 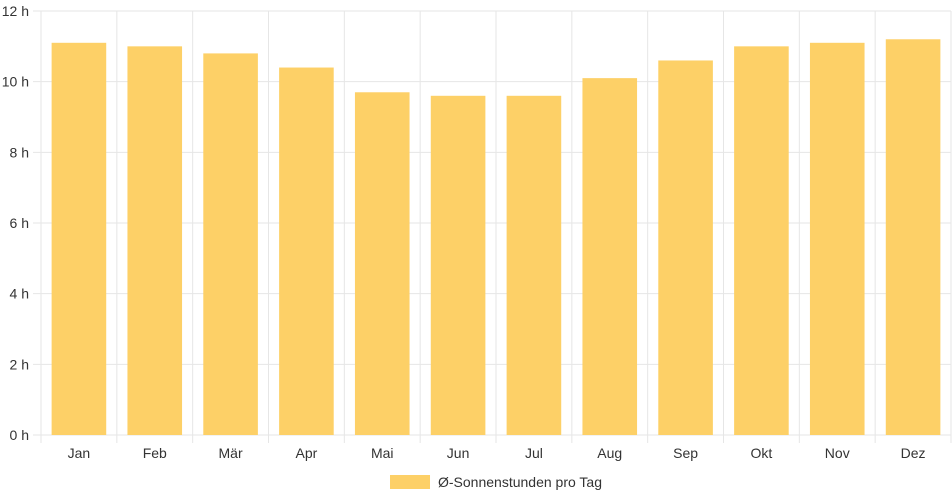 What do you see at coordinates (913, 453) in the screenshot?
I see `x-tick-label: Dez` at bounding box center [913, 453].